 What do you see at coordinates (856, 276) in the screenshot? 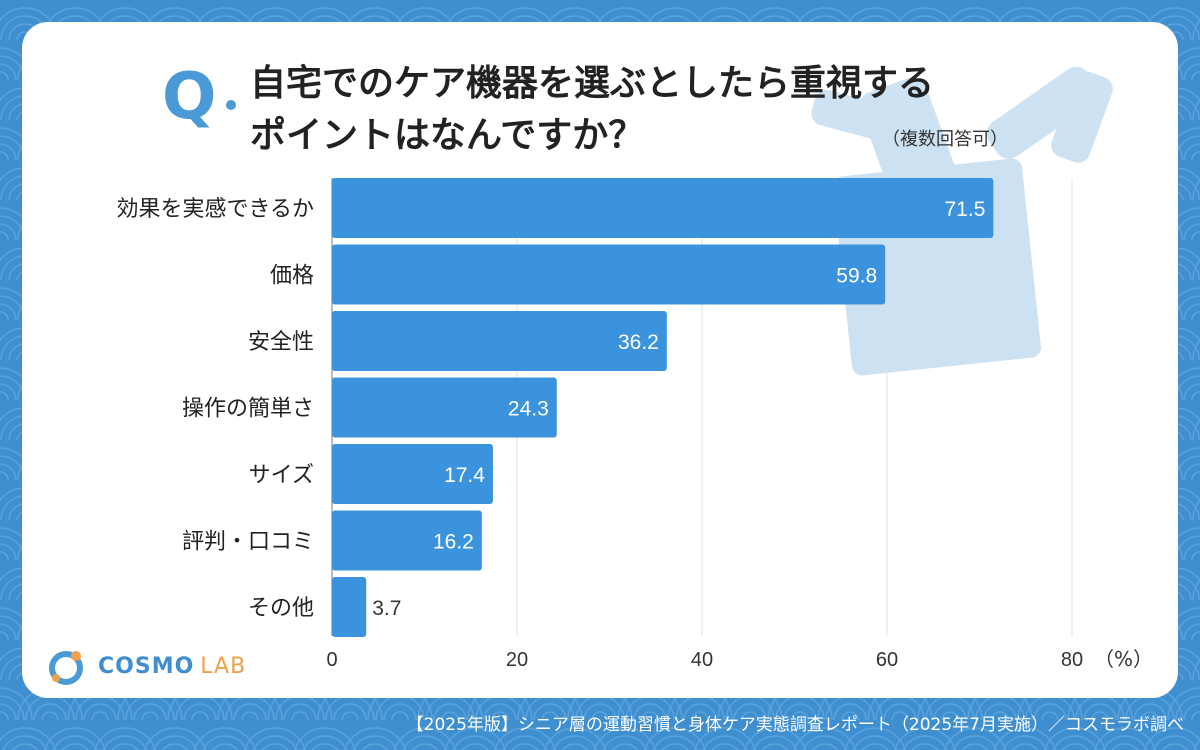
I see `value-label: 59.8` at bounding box center [856, 276].